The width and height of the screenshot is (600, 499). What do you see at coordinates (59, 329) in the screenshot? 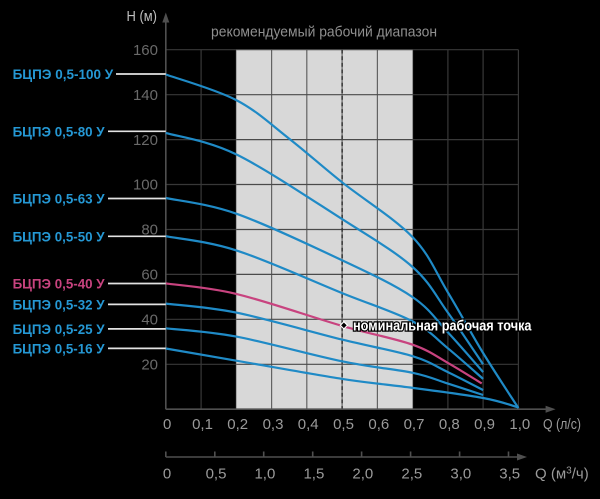
I see `svg-text: БЦПЭ 0,5-25 У` at bounding box center [59, 329].